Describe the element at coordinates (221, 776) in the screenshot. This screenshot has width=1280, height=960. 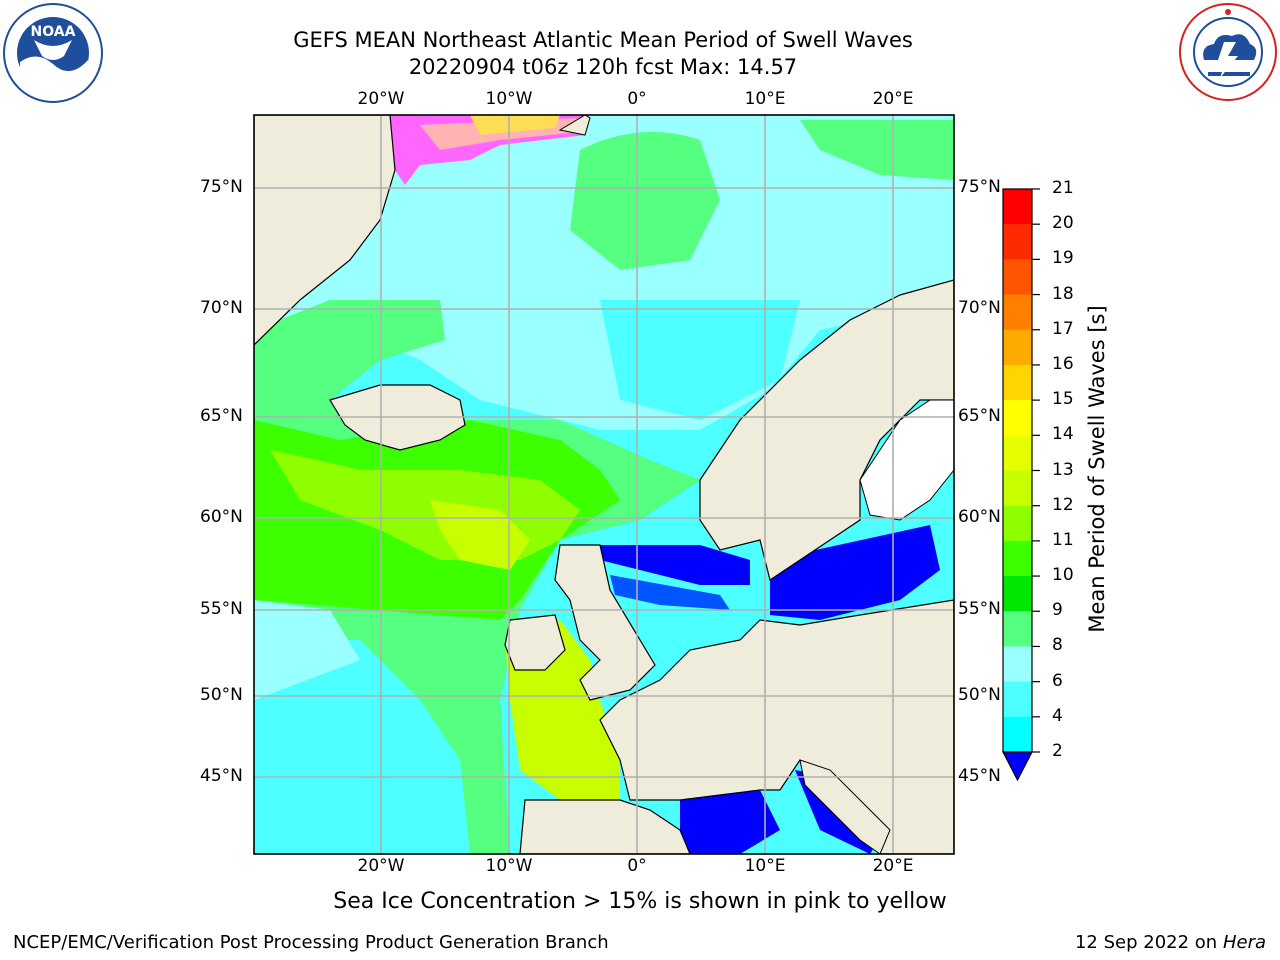
I see `lat-label-left-45n: 45°N` at that location.